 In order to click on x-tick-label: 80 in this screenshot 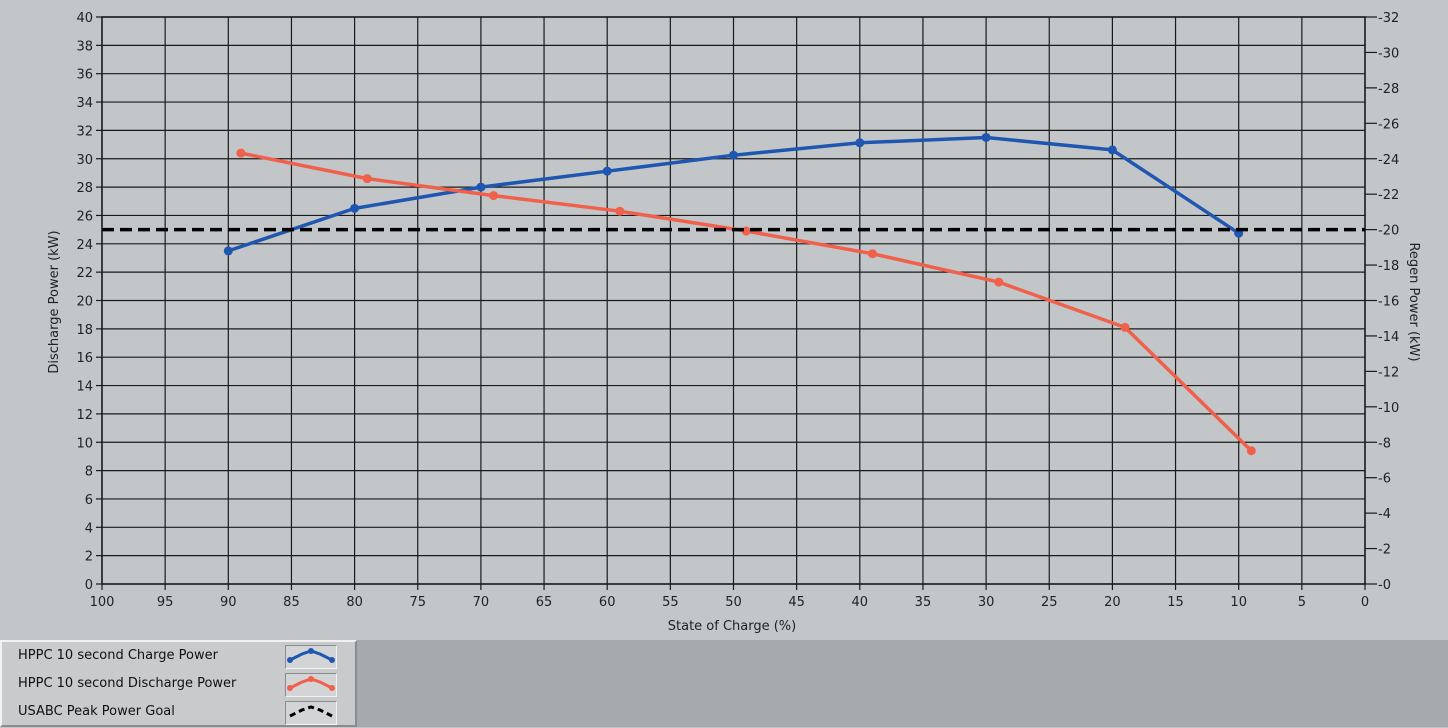, I will do `click(354, 602)`.